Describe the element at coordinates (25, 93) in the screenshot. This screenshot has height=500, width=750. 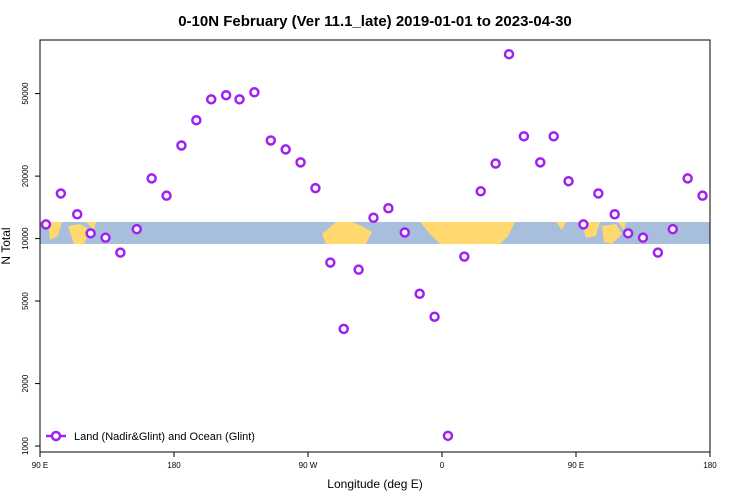
I see `y-tick-label: 50000` at that location.